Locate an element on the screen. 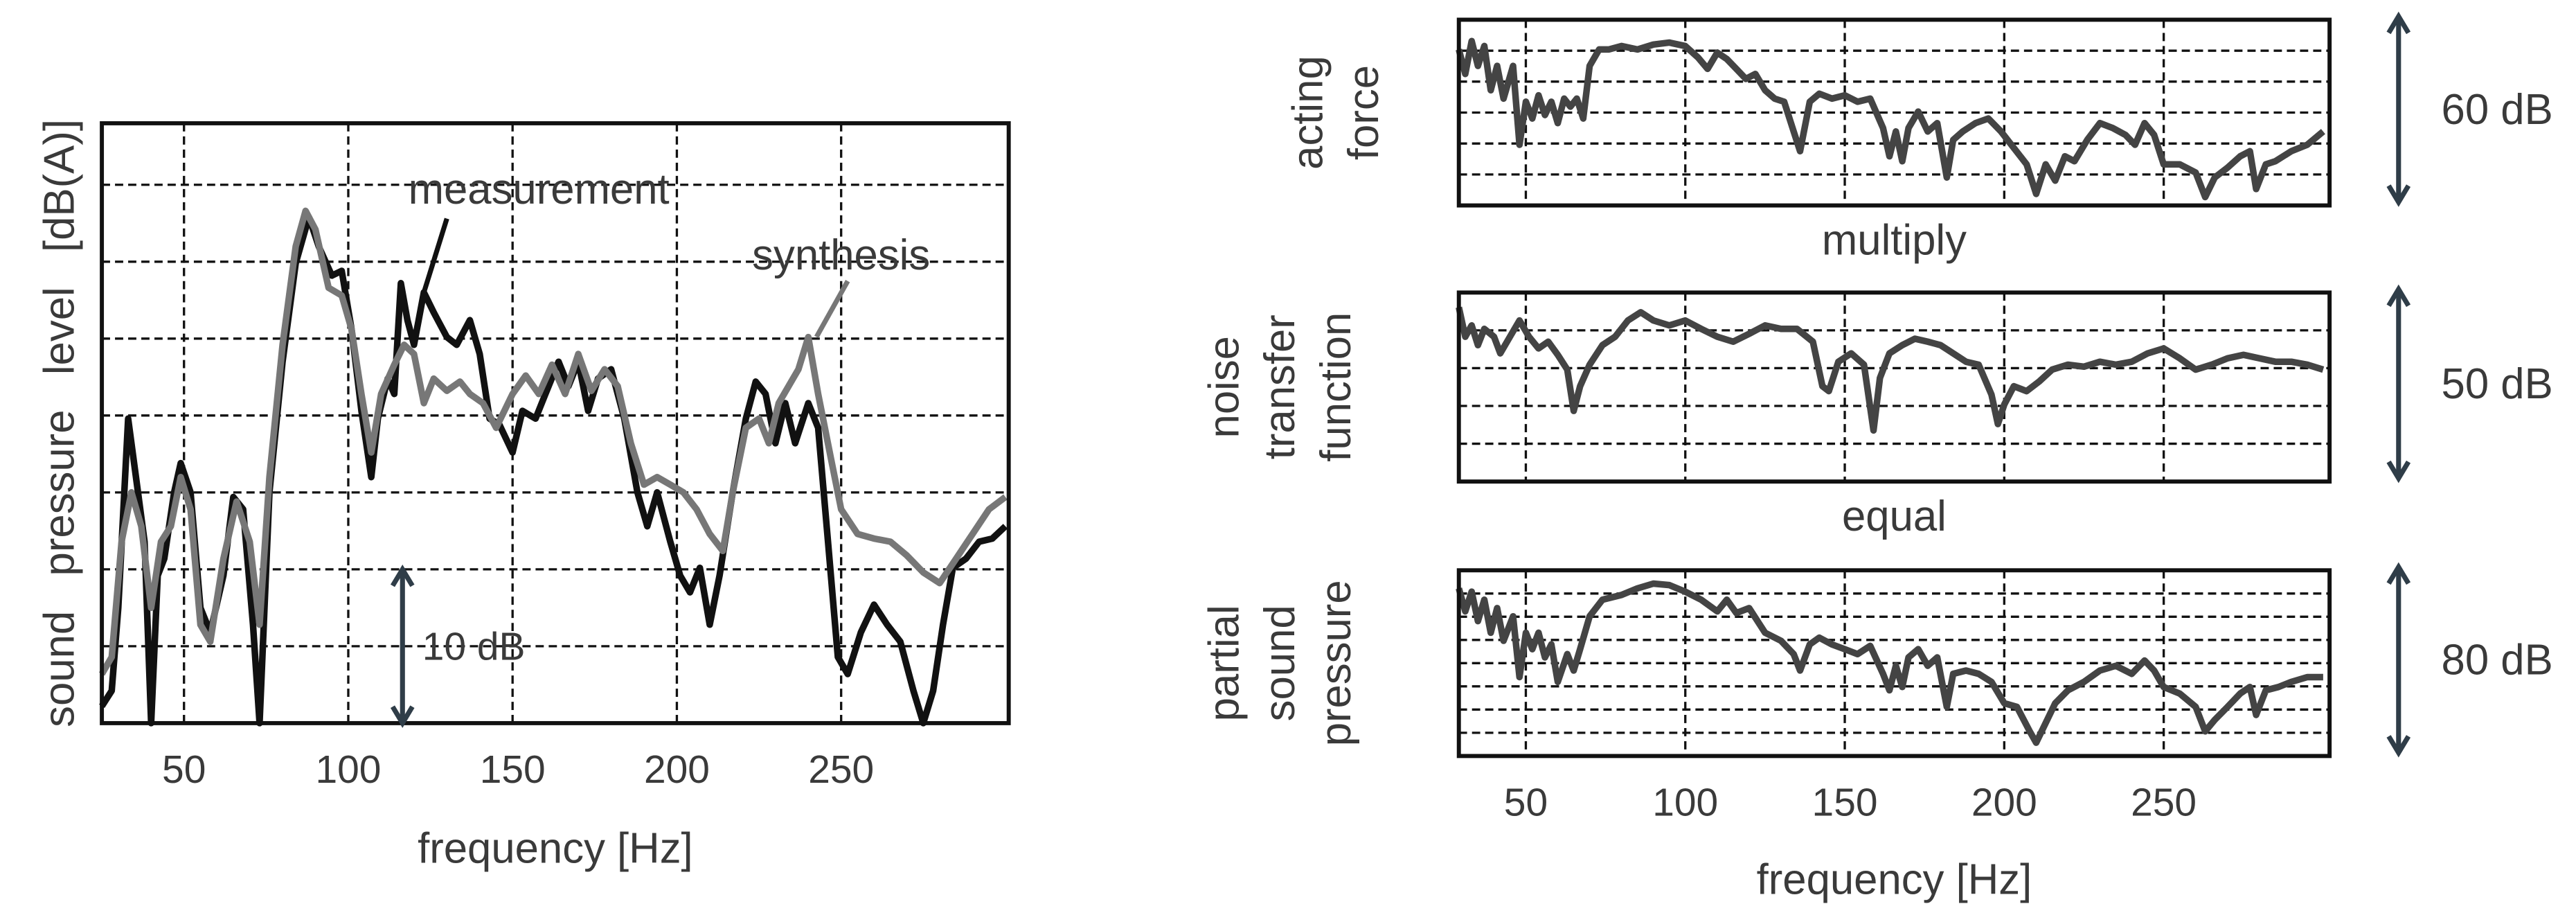 Image resolution: width=2576 pixels, height=922 pixels. y-axis-label: function is located at coordinates (1336, 387).